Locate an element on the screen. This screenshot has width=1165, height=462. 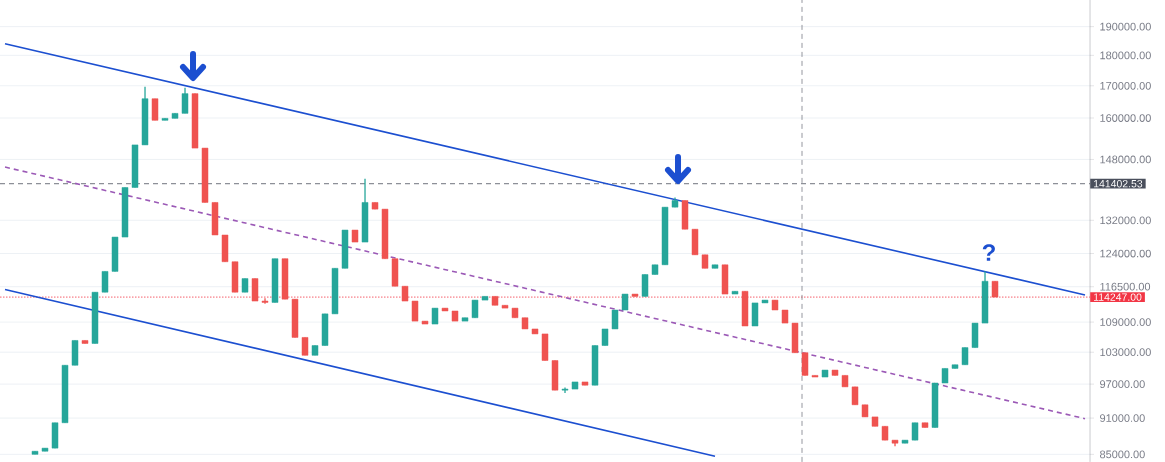
y-tick-label: 91000.00 is located at coordinates (1122, 418).